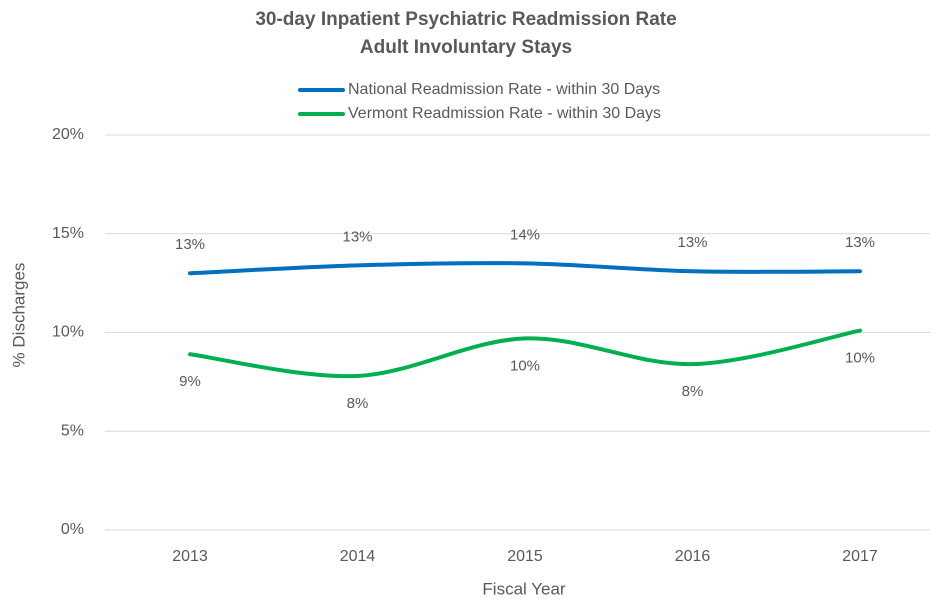 The image size is (932, 603). What do you see at coordinates (525, 234) in the screenshot?
I see `data-label: 14%` at bounding box center [525, 234].